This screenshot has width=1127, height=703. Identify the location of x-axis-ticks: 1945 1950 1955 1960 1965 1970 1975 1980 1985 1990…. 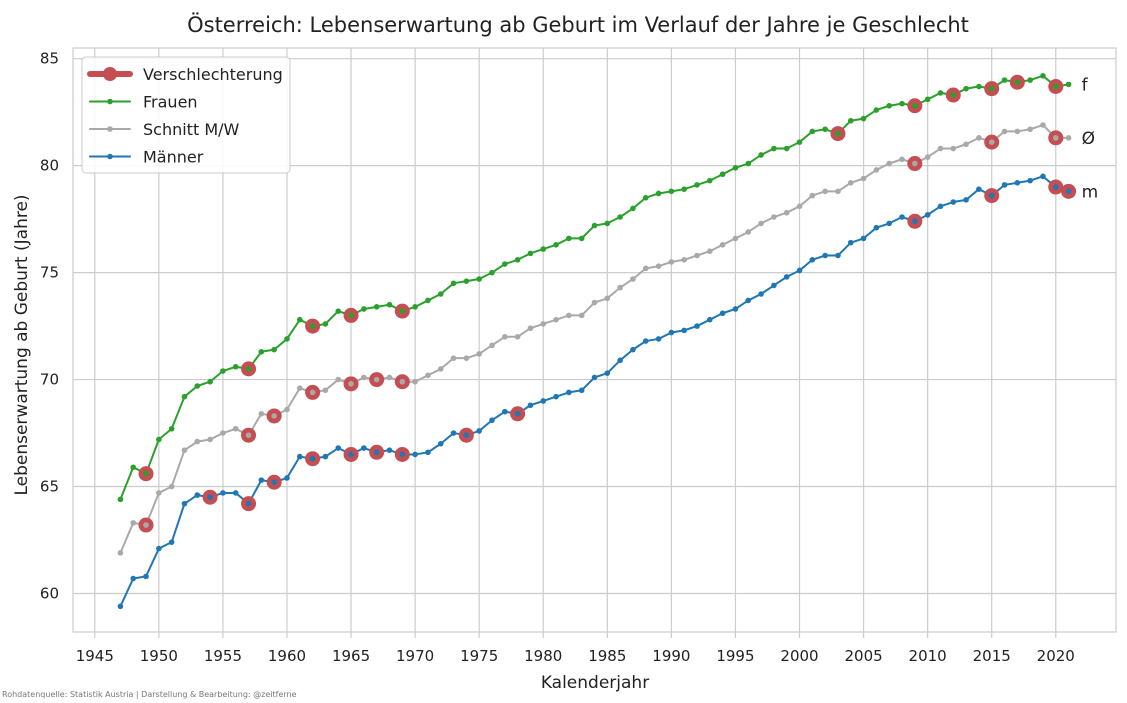
(575, 648).